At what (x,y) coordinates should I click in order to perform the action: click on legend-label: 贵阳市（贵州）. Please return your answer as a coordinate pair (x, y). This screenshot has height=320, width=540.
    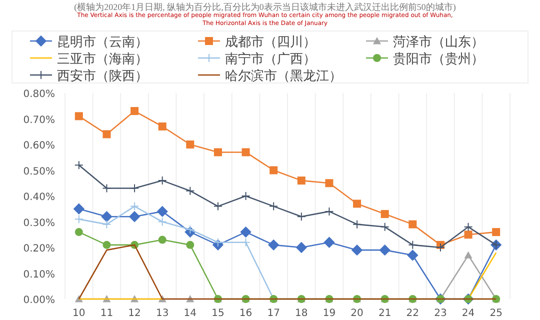
    Looking at the image, I should click on (438, 59).